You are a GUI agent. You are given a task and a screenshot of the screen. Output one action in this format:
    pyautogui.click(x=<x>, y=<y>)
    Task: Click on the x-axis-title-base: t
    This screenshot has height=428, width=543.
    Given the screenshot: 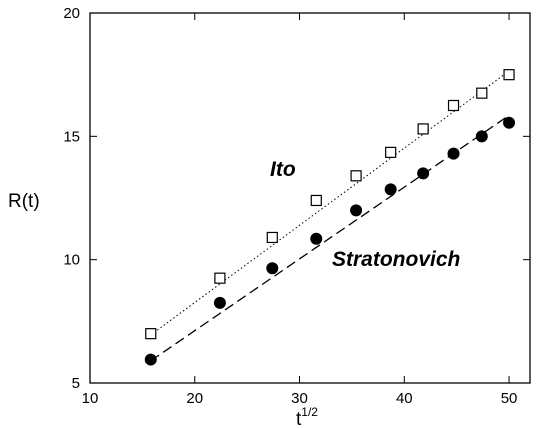 What is the action you would take?
    pyautogui.click(x=299, y=418)
    